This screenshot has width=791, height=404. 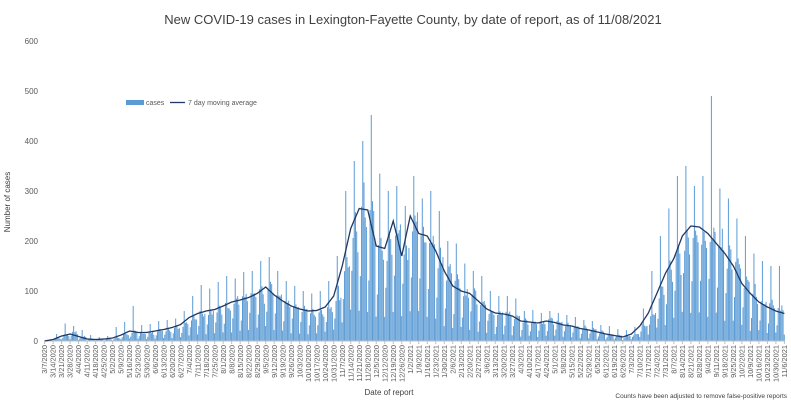 I want to click on x-tick-label: 4/4/2020, so click(x=78, y=359).